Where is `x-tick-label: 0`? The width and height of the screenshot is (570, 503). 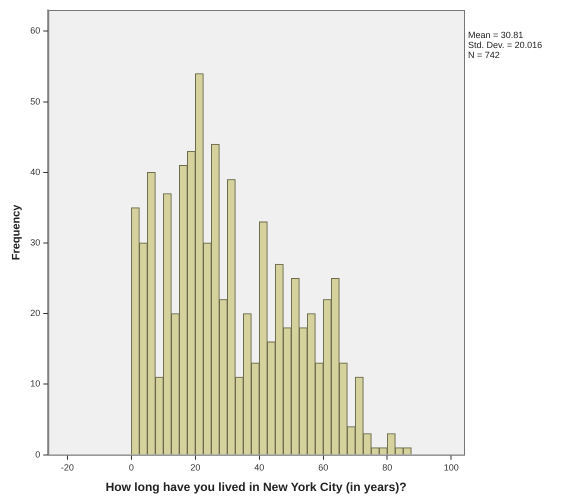 x-tick-label: 0 is located at coordinates (131, 467).